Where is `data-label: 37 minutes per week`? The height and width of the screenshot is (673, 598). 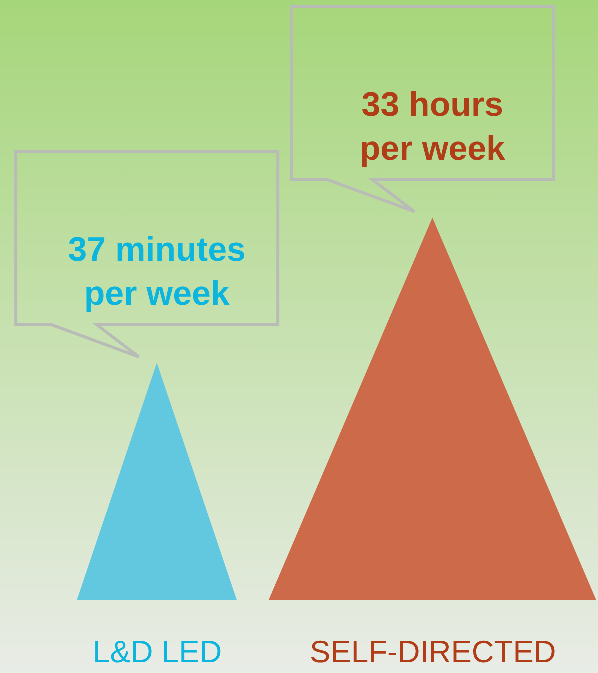
data-label: 37 minutes per week is located at coordinates (157, 272).